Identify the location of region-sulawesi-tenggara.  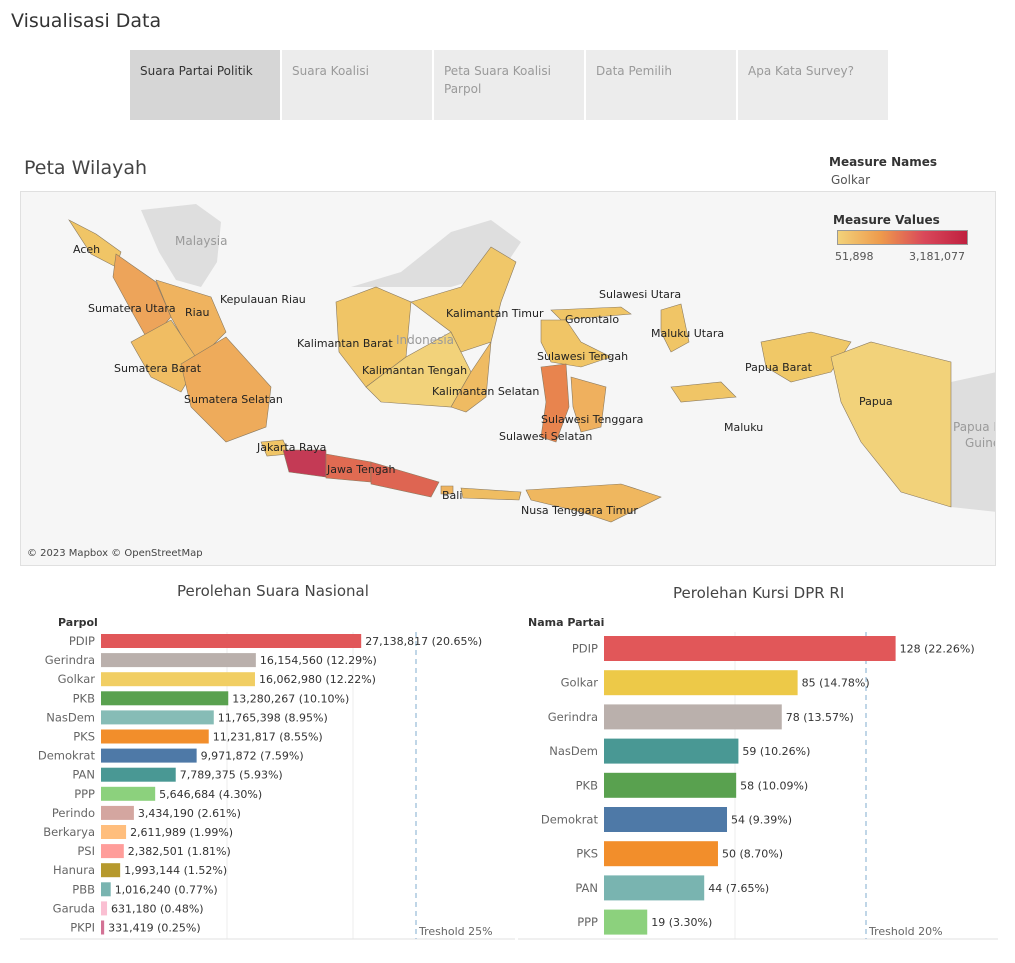
(588, 404).